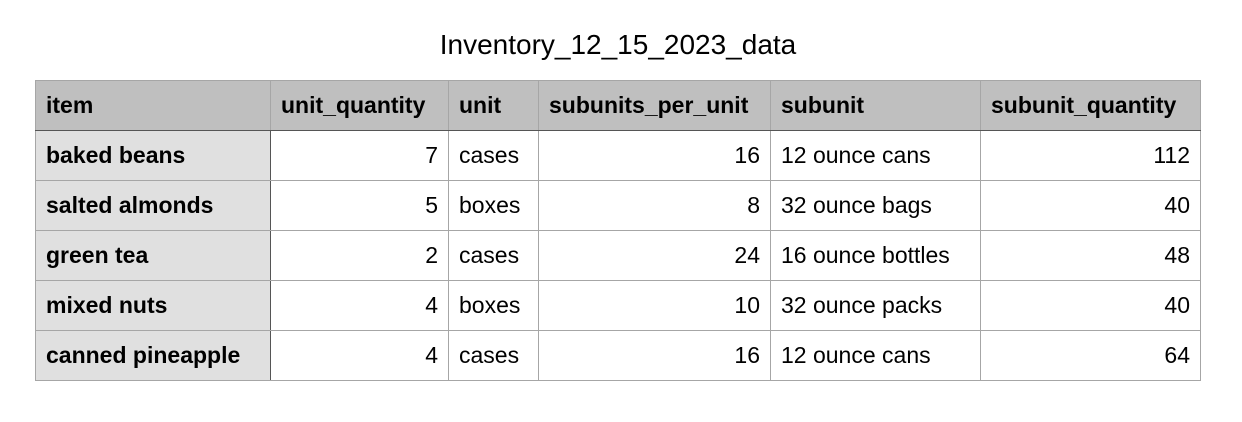 This screenshot has height=422, width=1242. What do you see at coordinates (1090, 355) in the screenshot?
I see `cell-subunit-quantity: 64` at bounding box center [1090, 355].